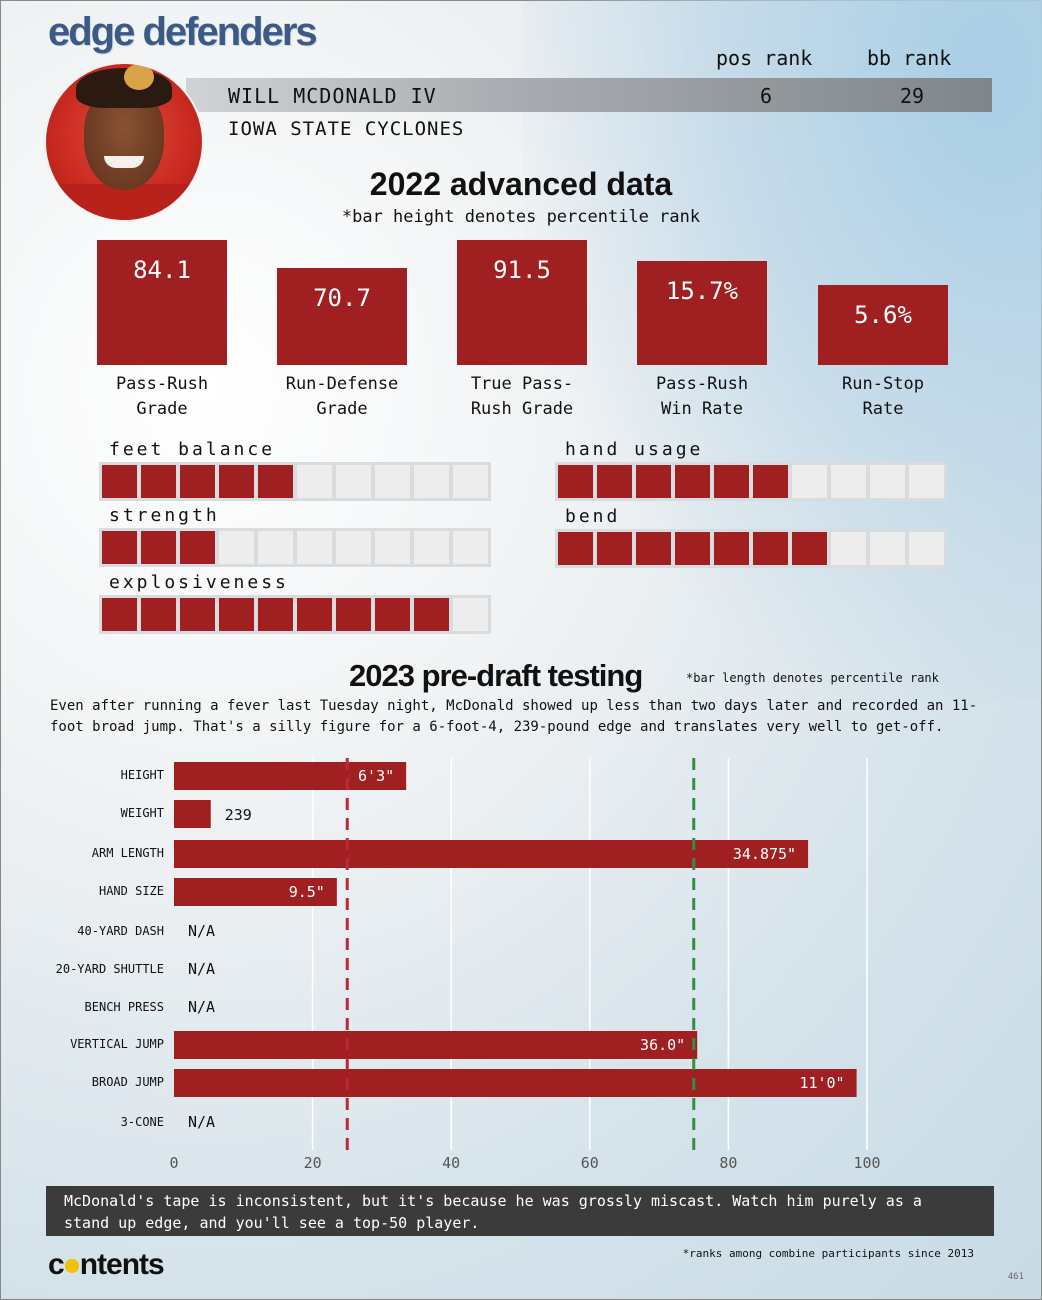 The height and width of the screenshot is (1300, 1042). I want to click on metric-bar: 70.7, so click(342, 316).